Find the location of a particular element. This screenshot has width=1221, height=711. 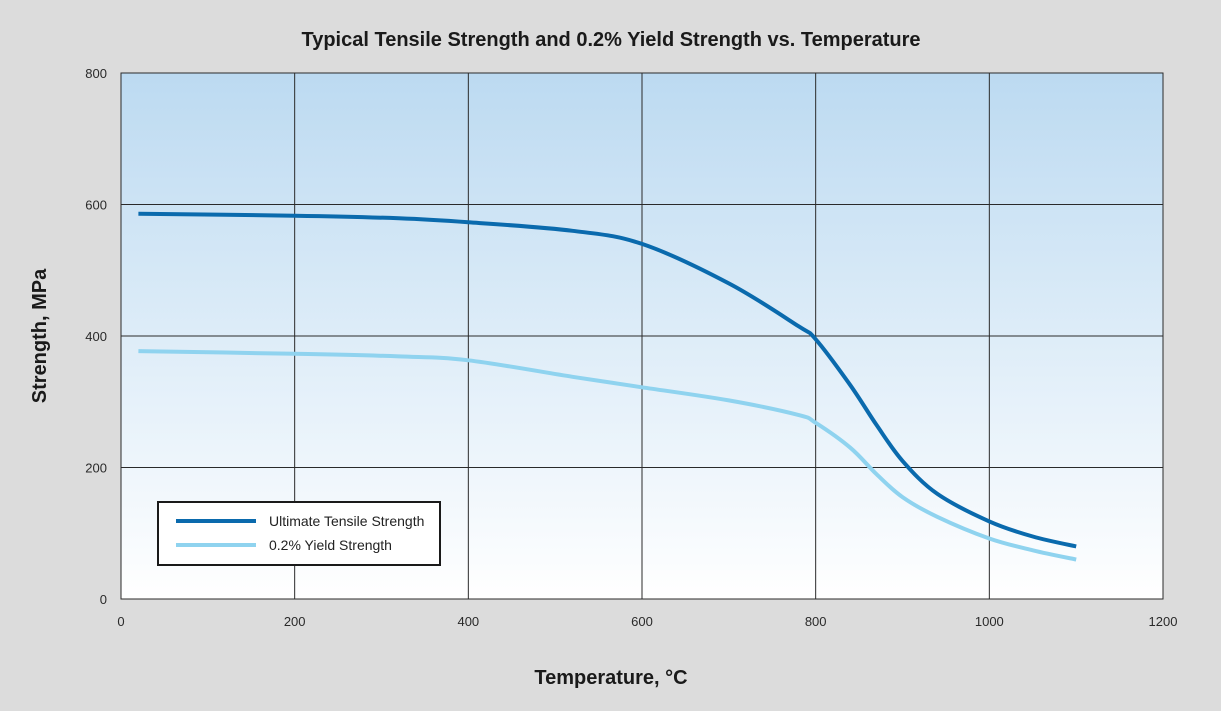

y-tick-label: 800 is located at coordinates (96, 73).